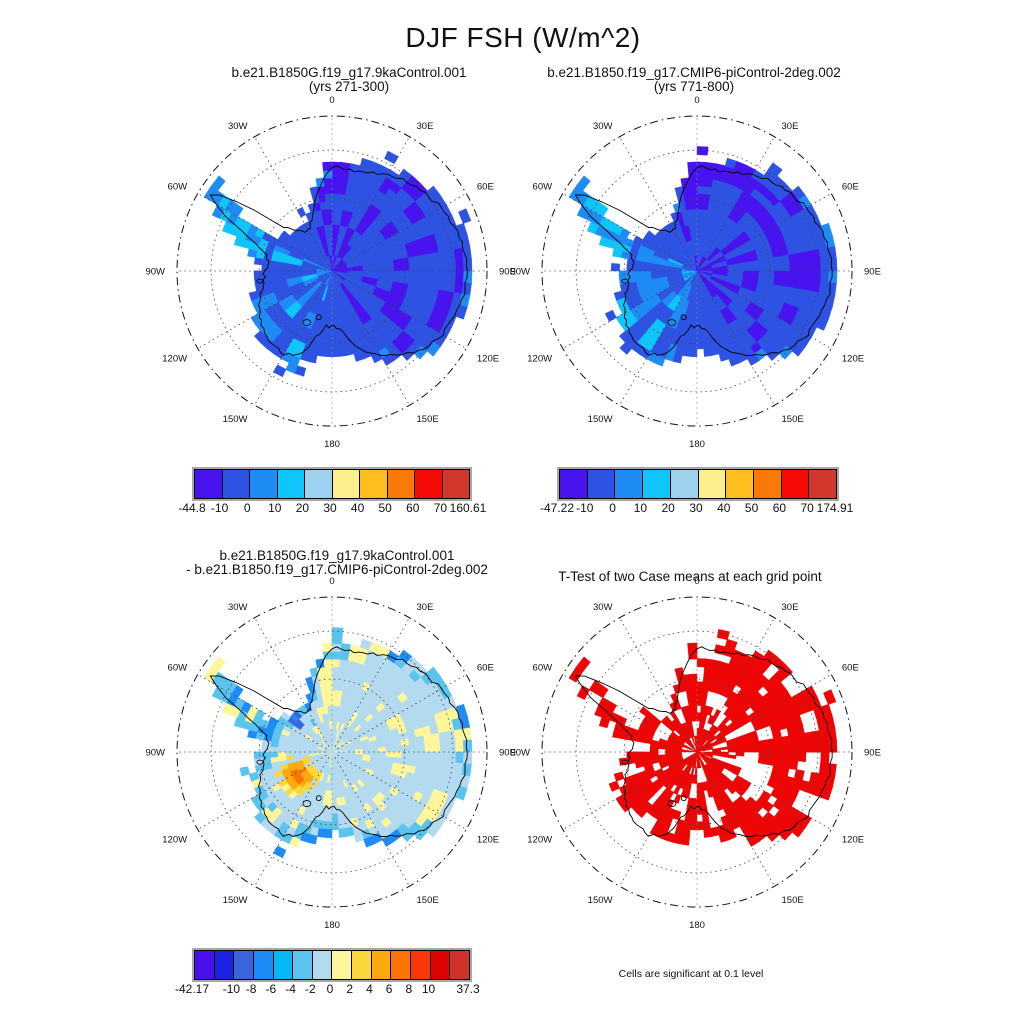 This screenshot has width=1024, height=1024. Describe the element at coordinates (468, 989) in the screenshot. I see `colorbar-tick-label: 37.3` at that location.